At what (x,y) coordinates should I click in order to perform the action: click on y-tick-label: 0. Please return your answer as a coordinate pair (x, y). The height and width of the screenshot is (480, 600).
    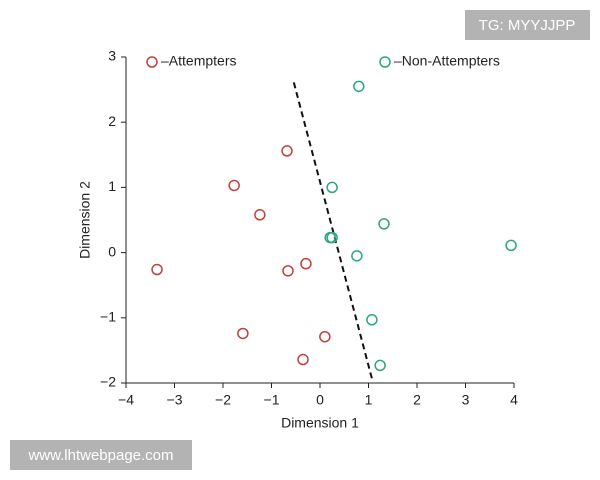
    Looking at the image, I should click on (112, 251).